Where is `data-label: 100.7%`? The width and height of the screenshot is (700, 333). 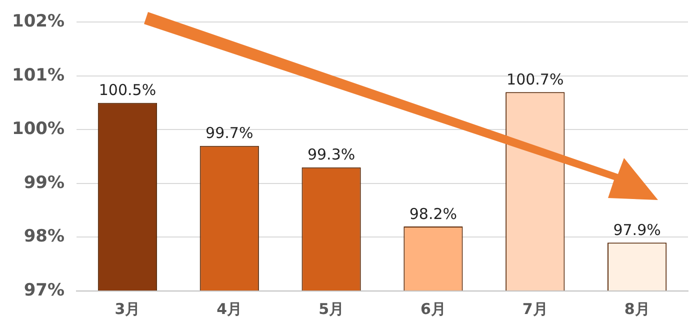 data-label: 100.7% is located at coordinates (535, 79).